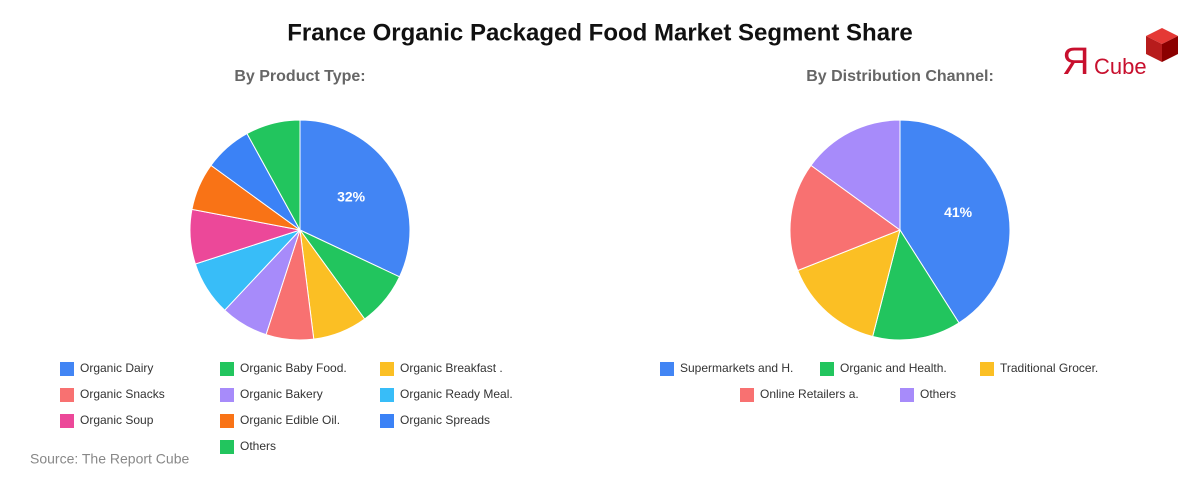  What do you see at coordinates (736, 368) in the screenshot?
I see `legend-label: Supermarkets and H.` at bounding box center [736, 368].